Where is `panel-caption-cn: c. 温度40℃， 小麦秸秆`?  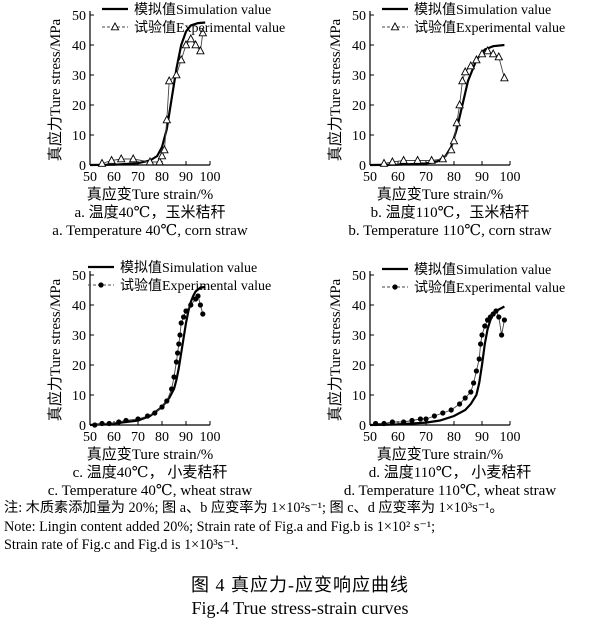 panel-caption-cn: c. 温度40℃， 小麦秸秆 is located at coordinates (150, 472).